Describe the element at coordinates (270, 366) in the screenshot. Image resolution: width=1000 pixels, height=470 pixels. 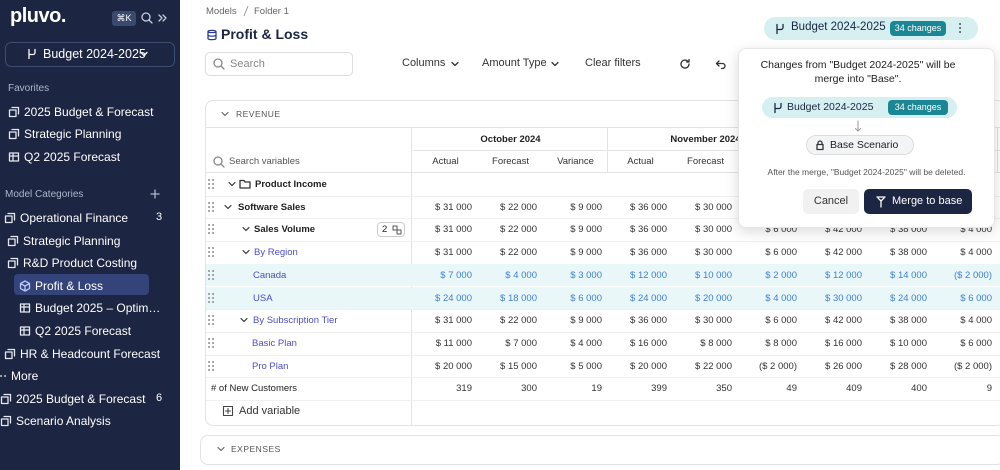
I see `row-label: Pro Plan` at that location.